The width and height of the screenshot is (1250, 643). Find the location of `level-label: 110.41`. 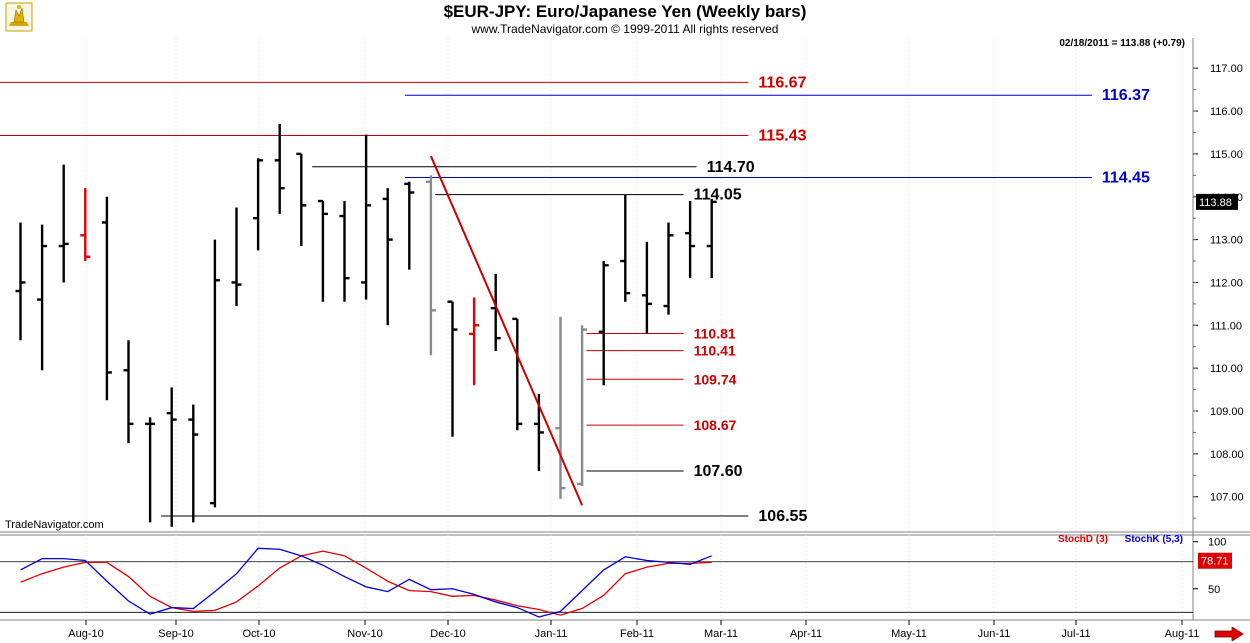

level-label: 110.41 is located at coordinates (715, 351).